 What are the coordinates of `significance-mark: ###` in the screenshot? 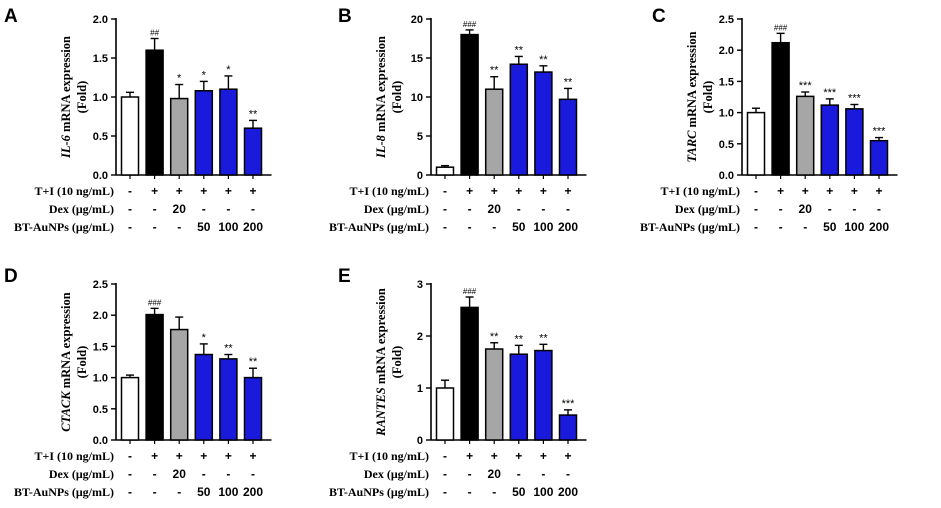 It's located at (470, 291).